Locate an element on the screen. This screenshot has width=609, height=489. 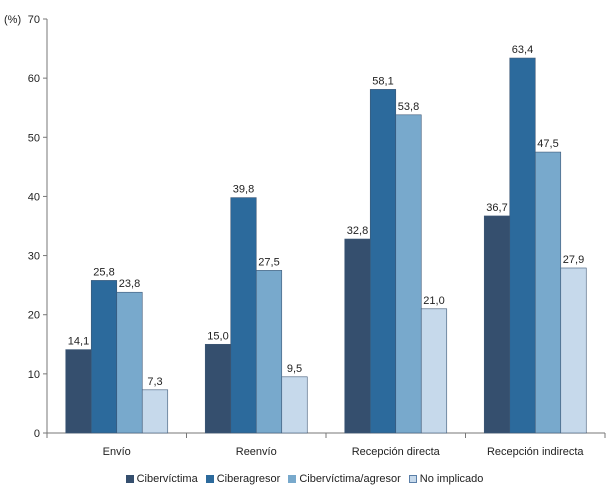
y-tick-label: 30 is located at coordinates (34, 257).